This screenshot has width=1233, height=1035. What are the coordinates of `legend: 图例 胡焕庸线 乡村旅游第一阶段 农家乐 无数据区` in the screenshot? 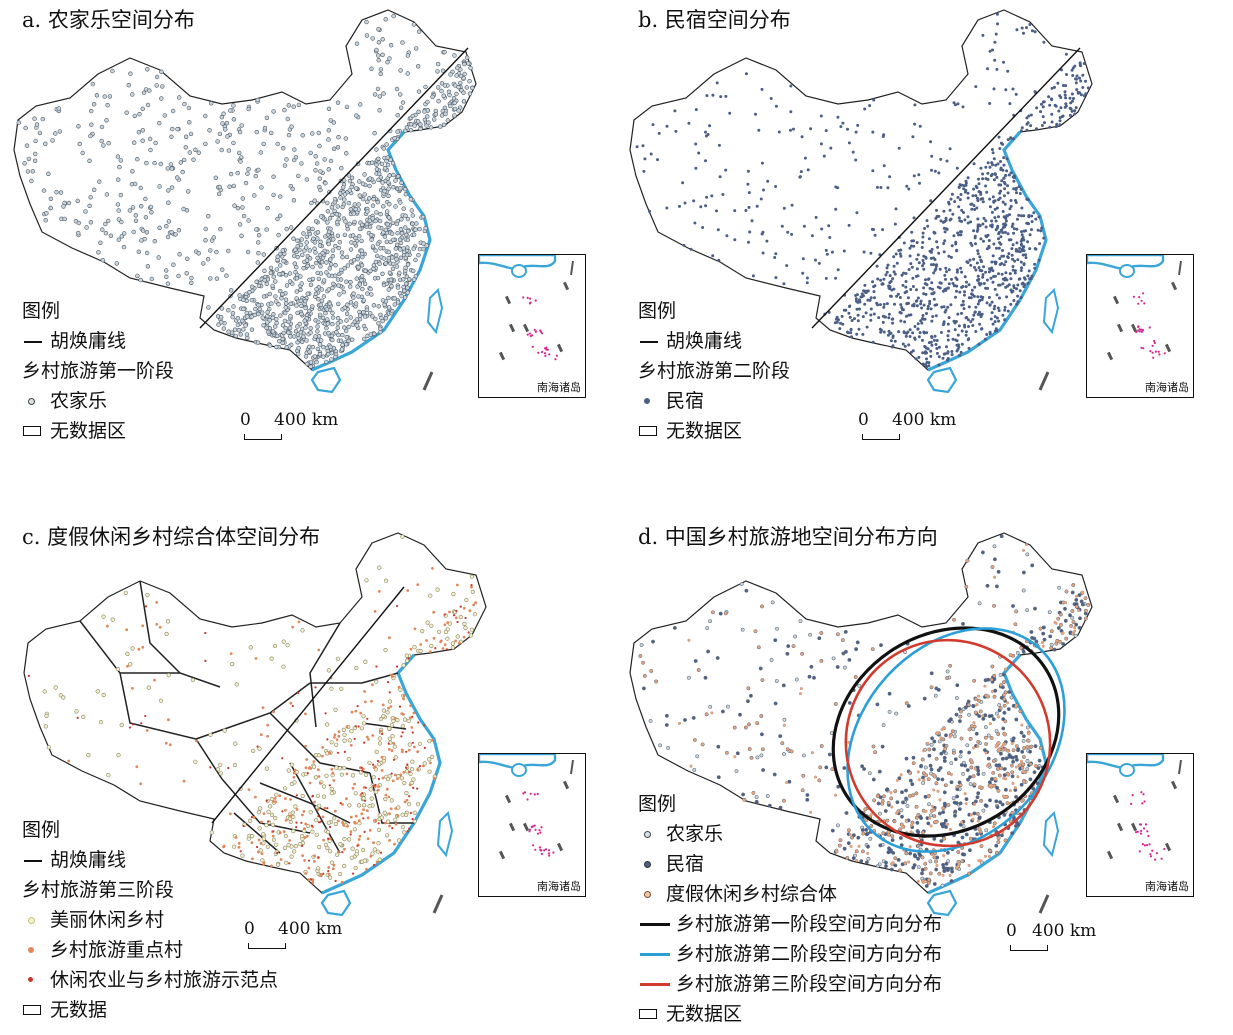 It's located at (98, 371).